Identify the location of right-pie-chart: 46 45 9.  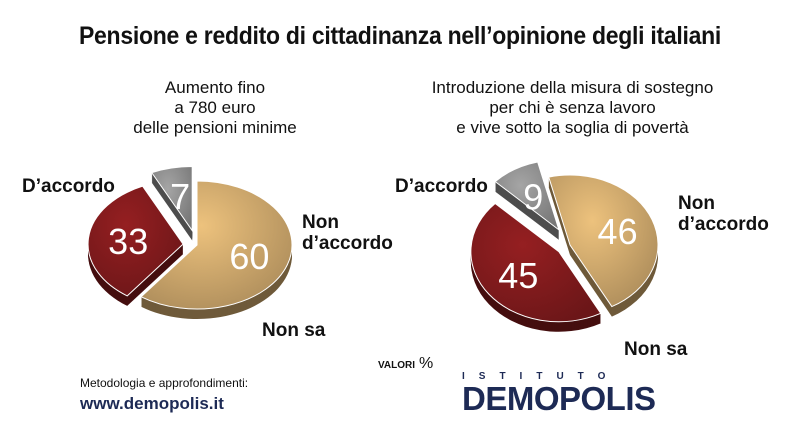
(564, 246).